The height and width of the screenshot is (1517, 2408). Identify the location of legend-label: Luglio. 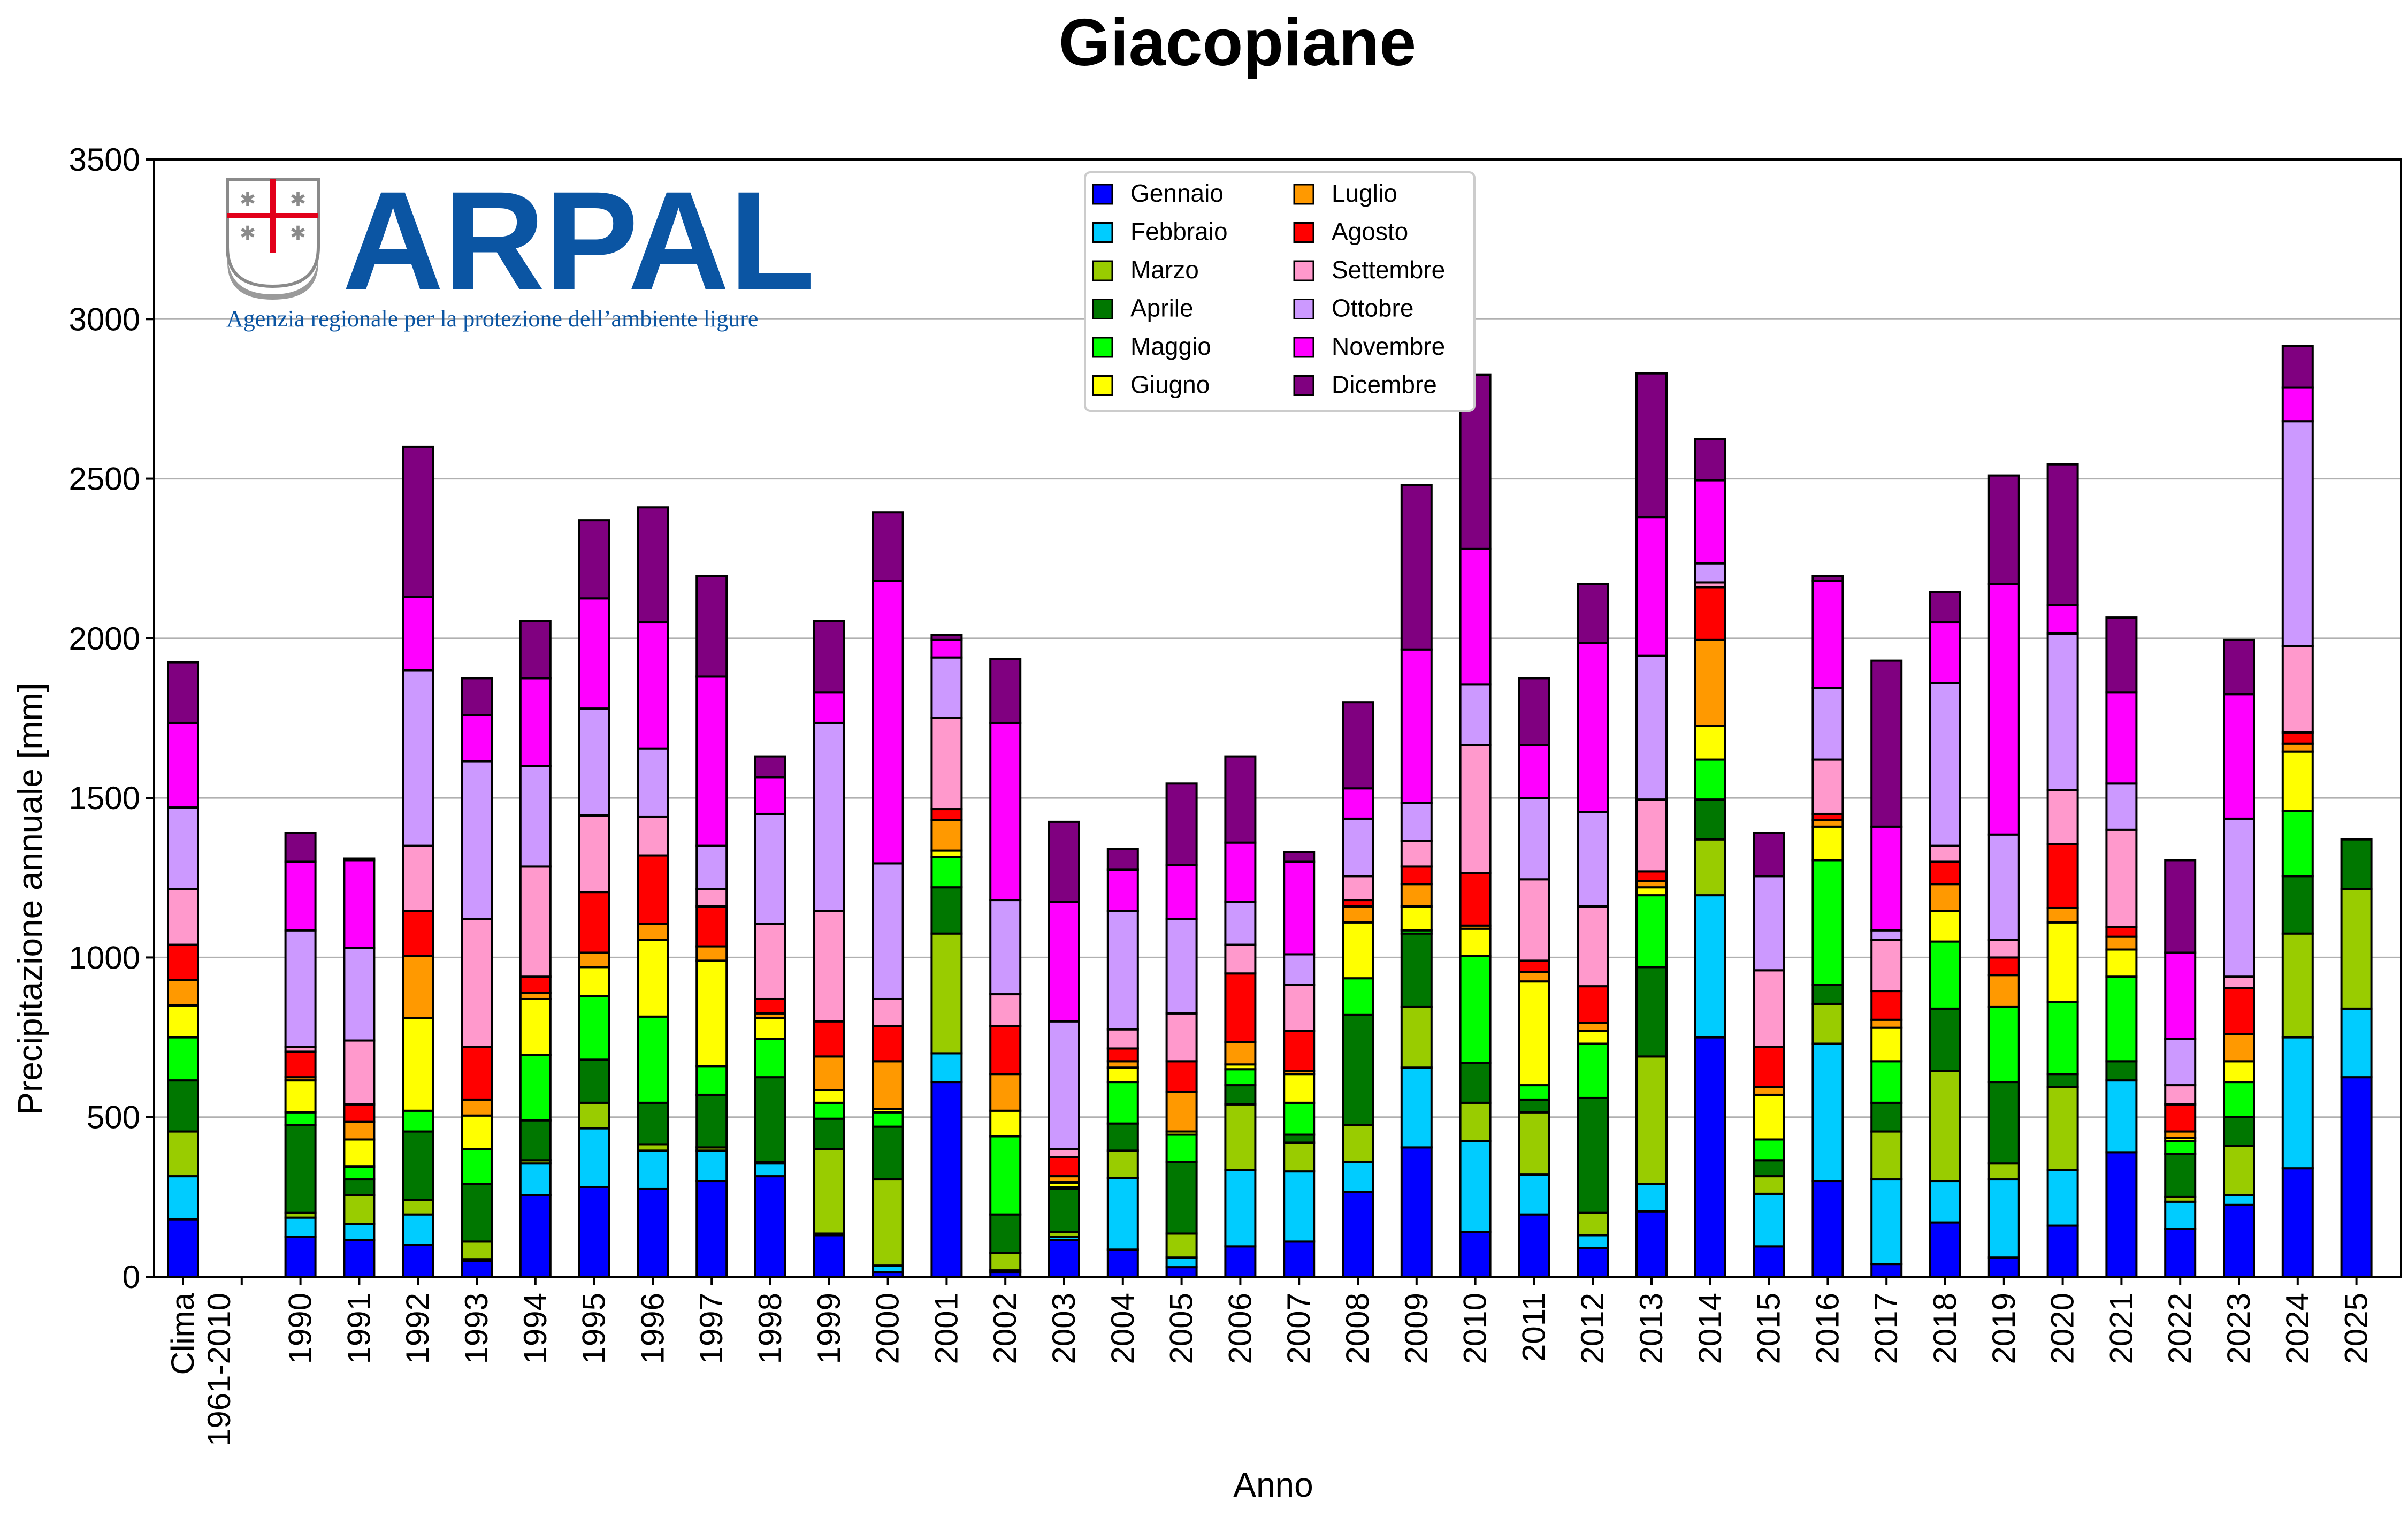
(1364, 193).